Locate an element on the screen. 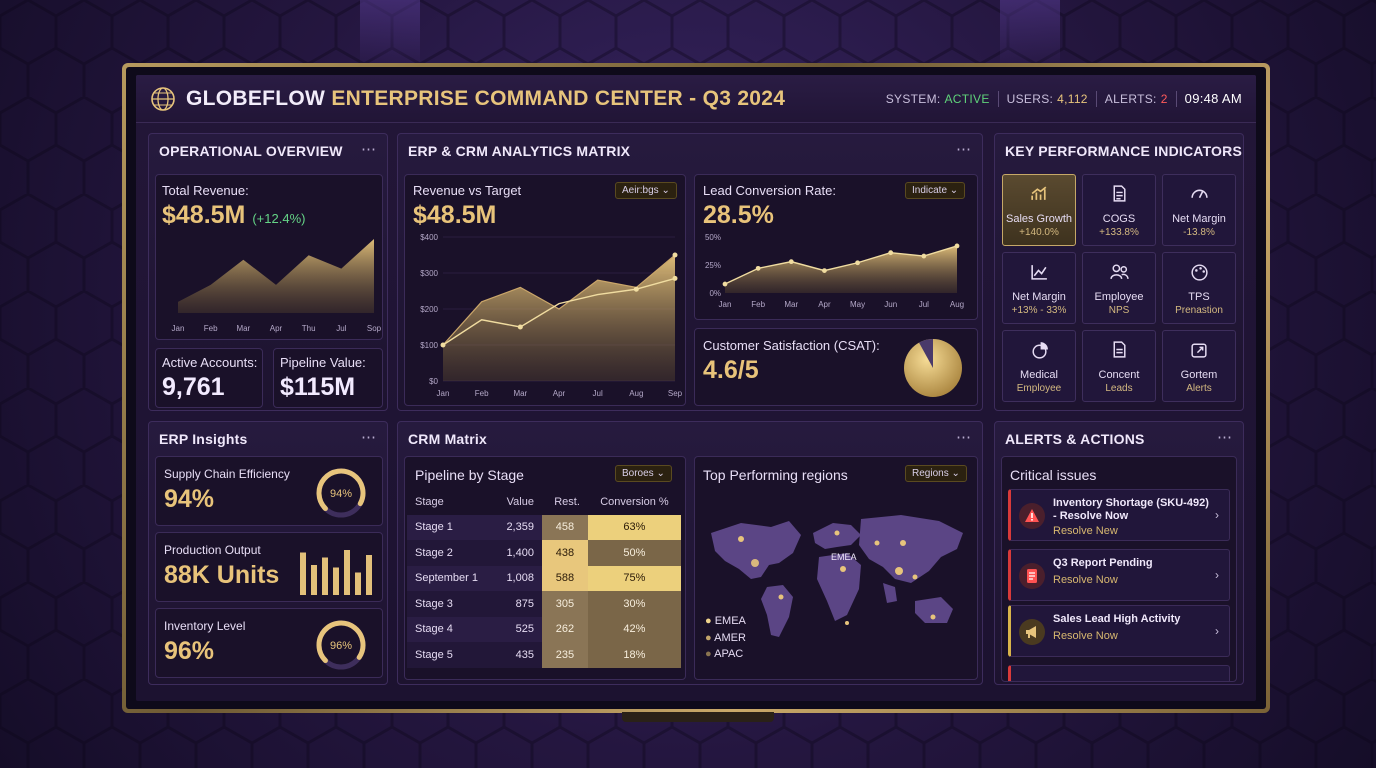  table-row: Stage 4 525 262 42% is located at coordinates (544, 629).